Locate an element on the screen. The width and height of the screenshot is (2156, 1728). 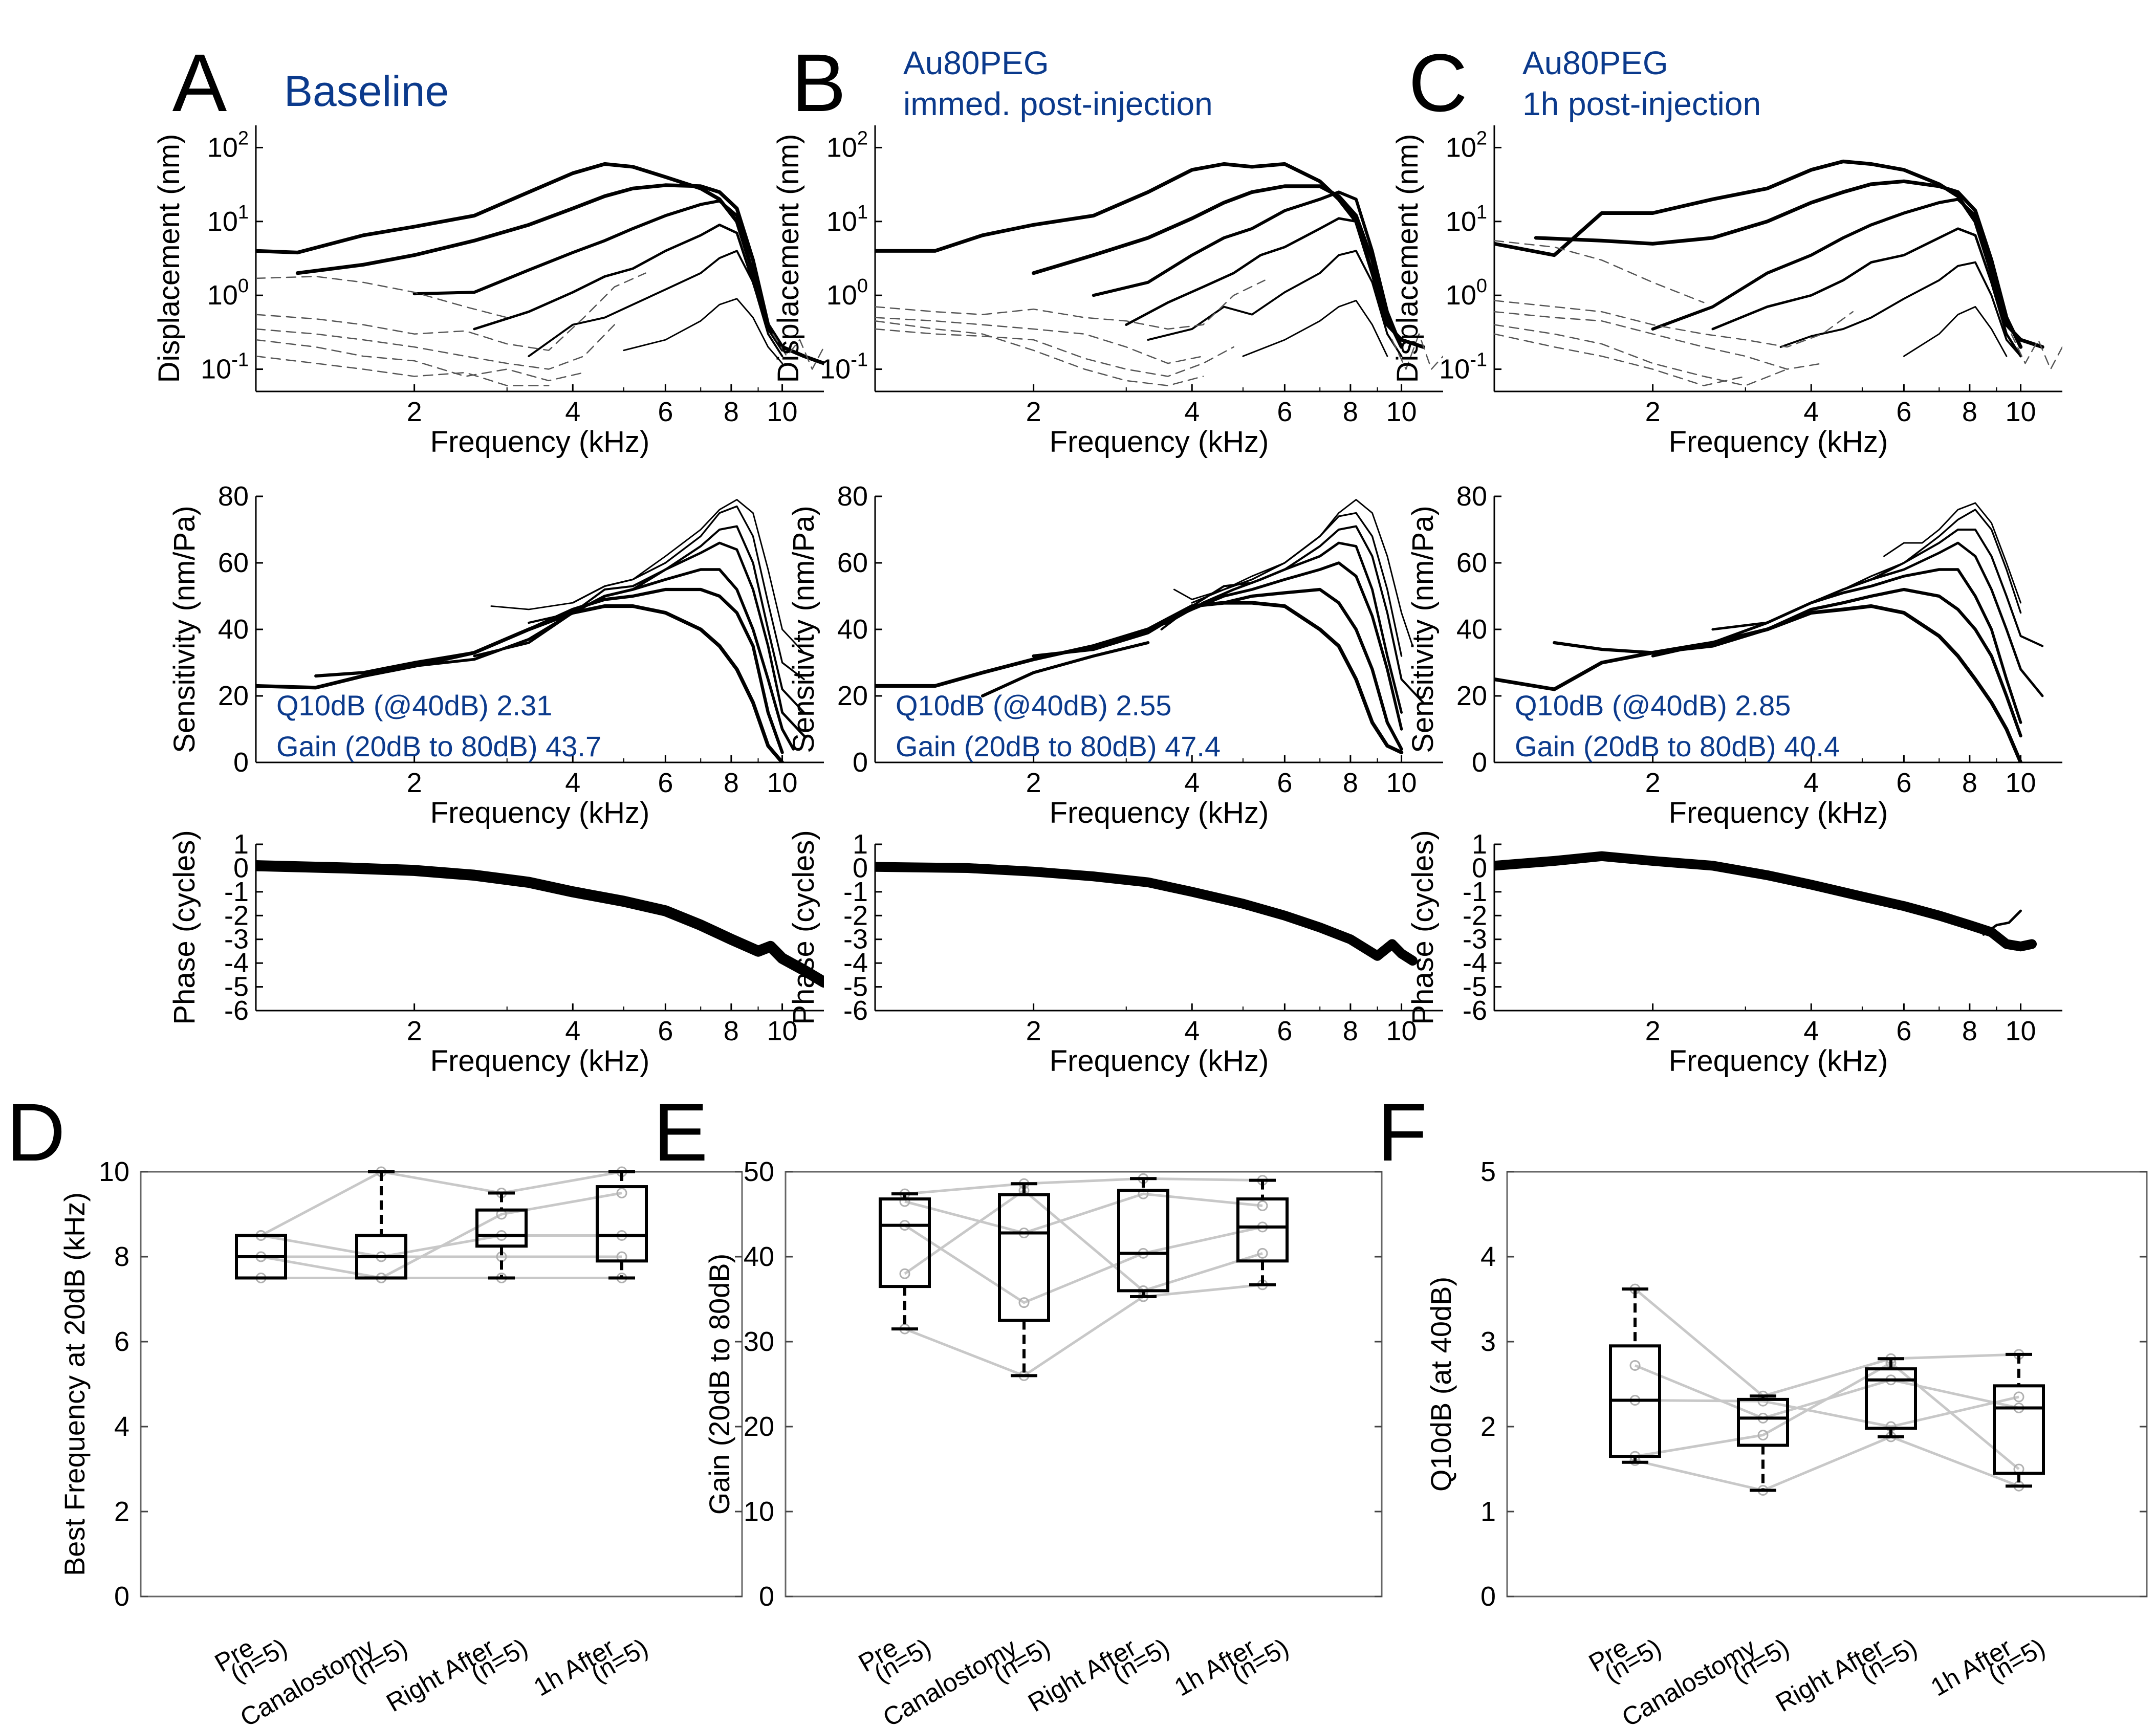
y-tick-label: 60 is located at coordinates (1471, 563).